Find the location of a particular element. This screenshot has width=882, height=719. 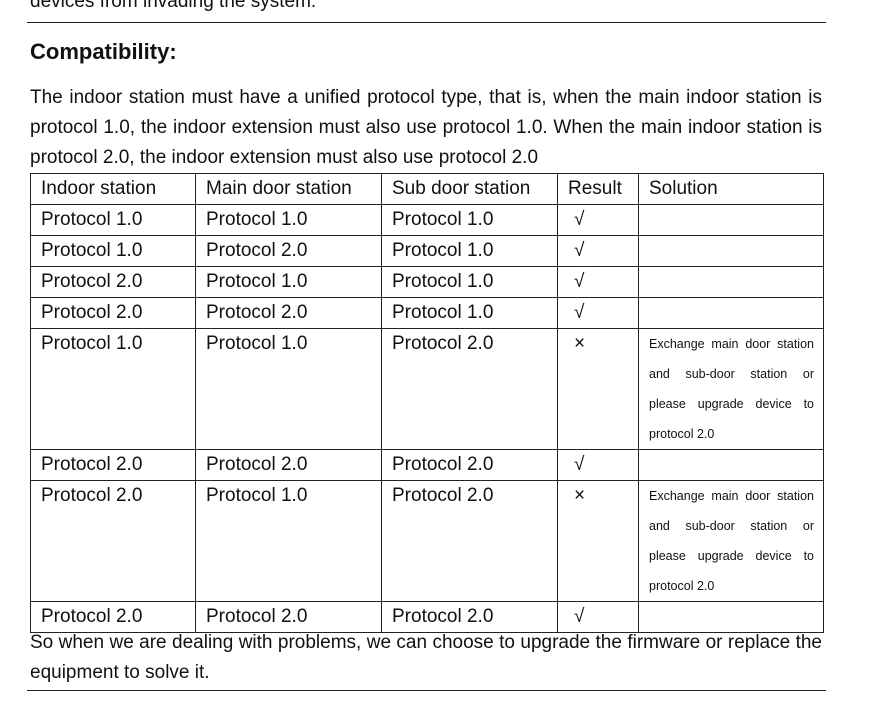

previous-paragraph: devices from invading the system. is located at coordinates (173, 6).